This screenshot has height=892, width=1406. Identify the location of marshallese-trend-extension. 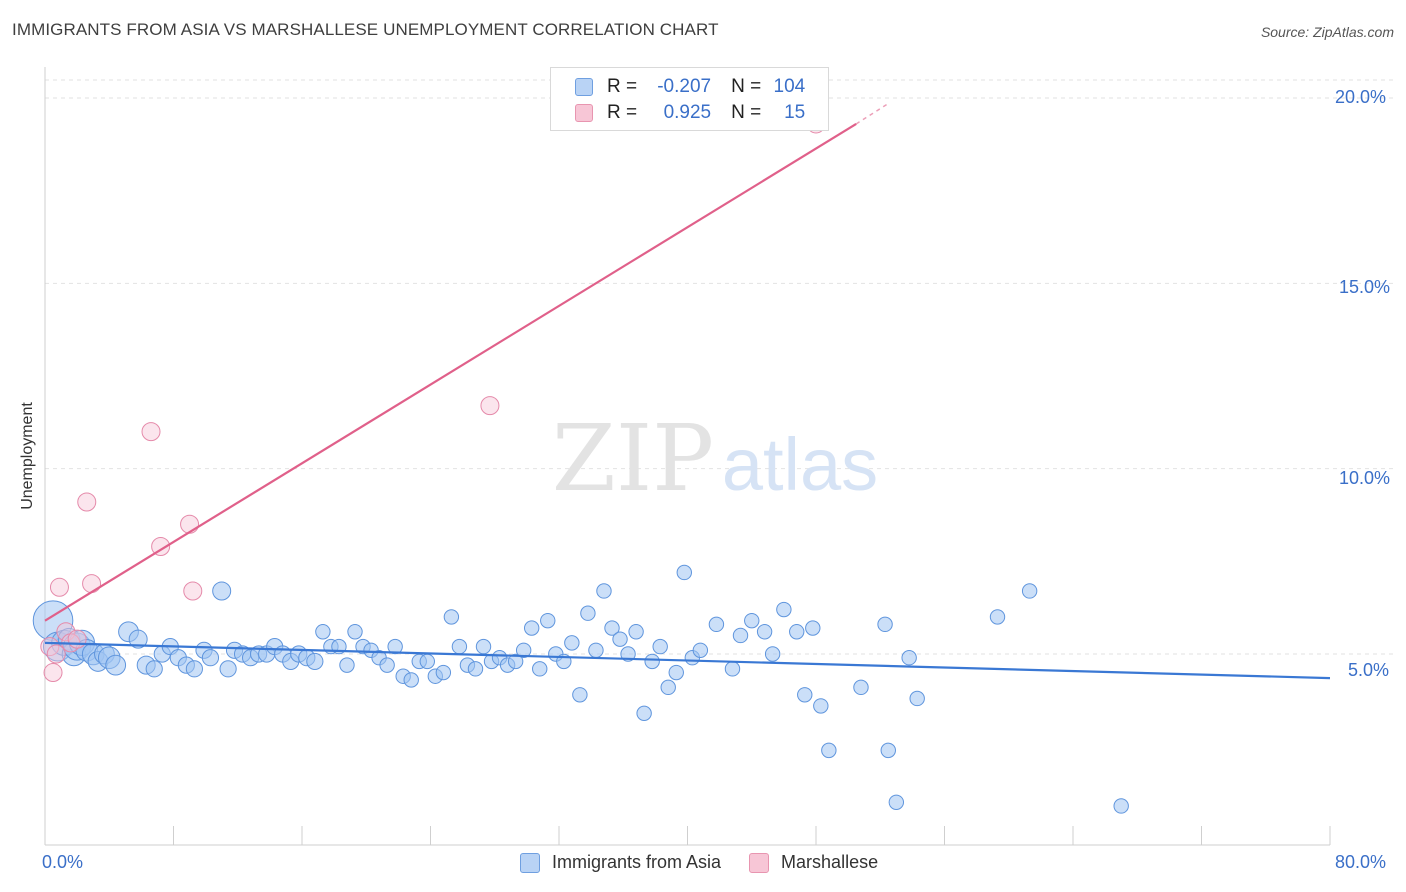
(872, 113).